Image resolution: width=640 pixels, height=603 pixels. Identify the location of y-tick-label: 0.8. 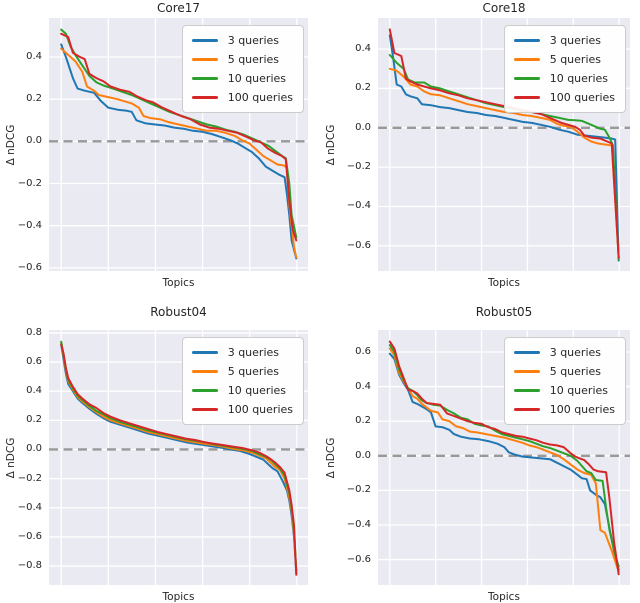
(34, 332).